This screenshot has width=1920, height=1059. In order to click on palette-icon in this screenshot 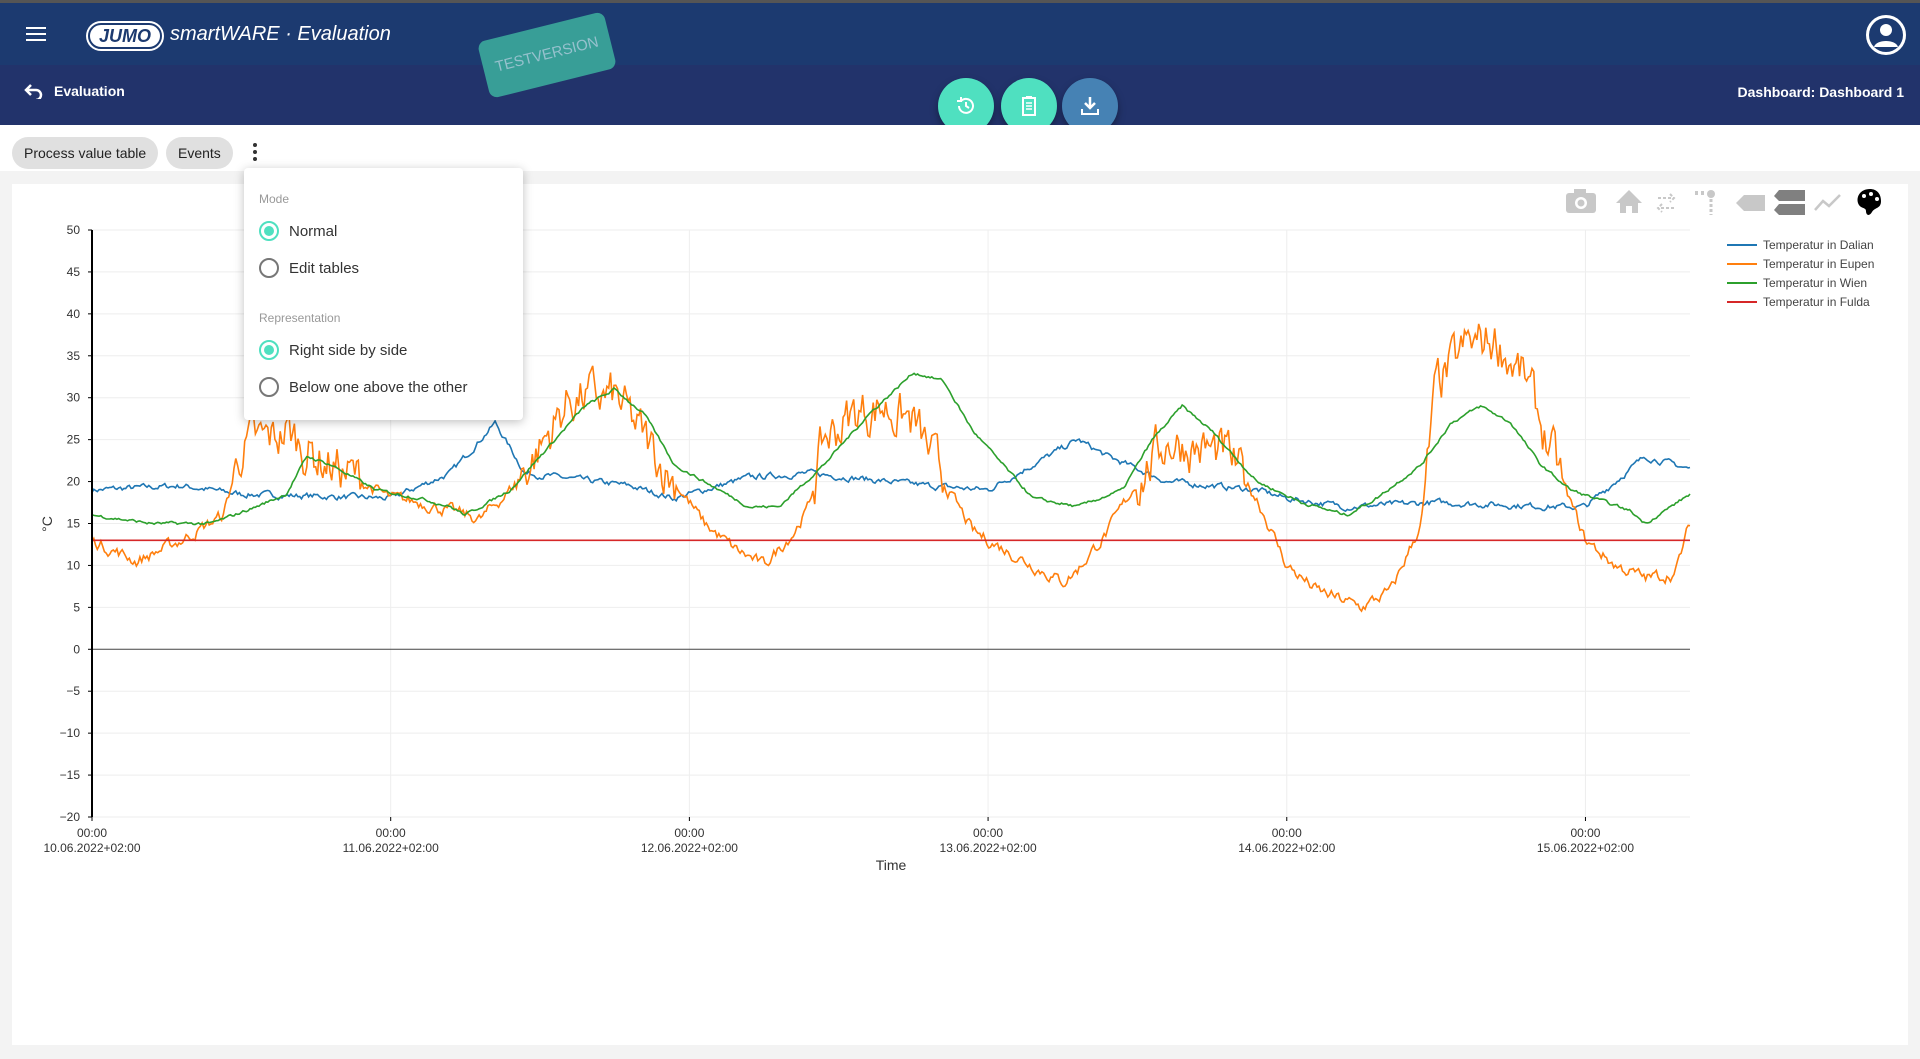, I will do `click(1869, 202)`.